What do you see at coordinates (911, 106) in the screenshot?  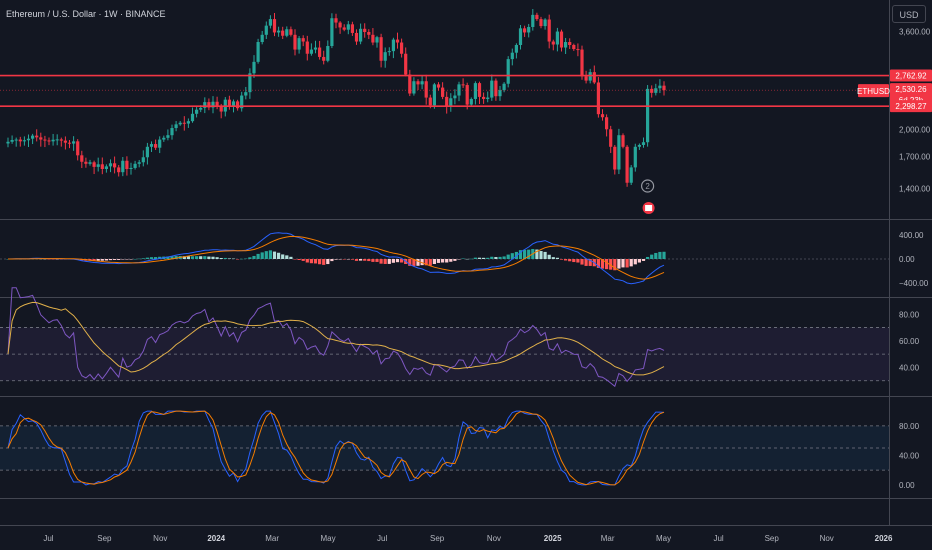 I see `lower-level-label-bg` at bounding box center [911, 106].